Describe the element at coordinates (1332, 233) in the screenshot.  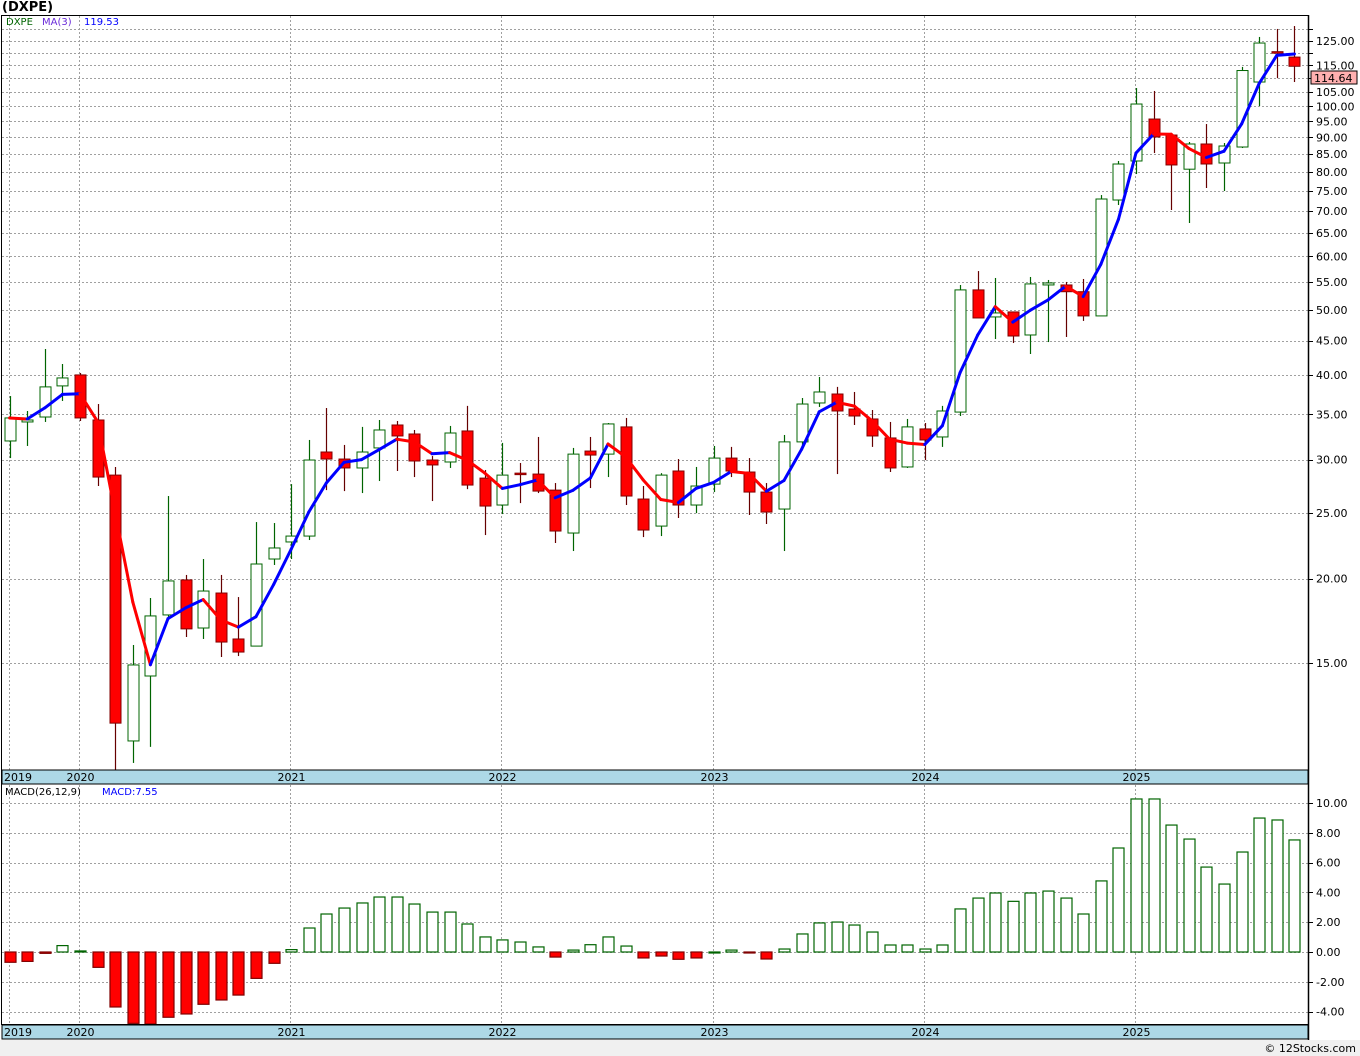
I see `price-axis-label: 65.00` at that location.